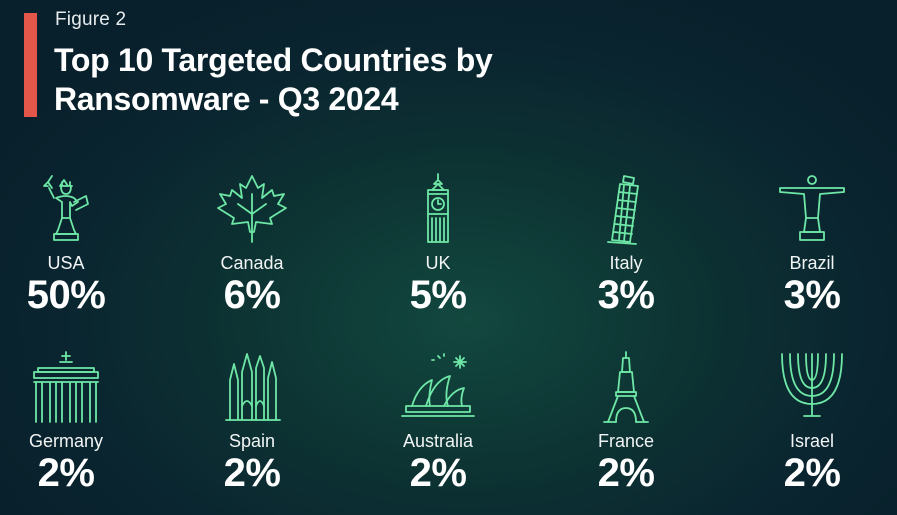  I want to click on percent-value: 50%, so click(66, 295).